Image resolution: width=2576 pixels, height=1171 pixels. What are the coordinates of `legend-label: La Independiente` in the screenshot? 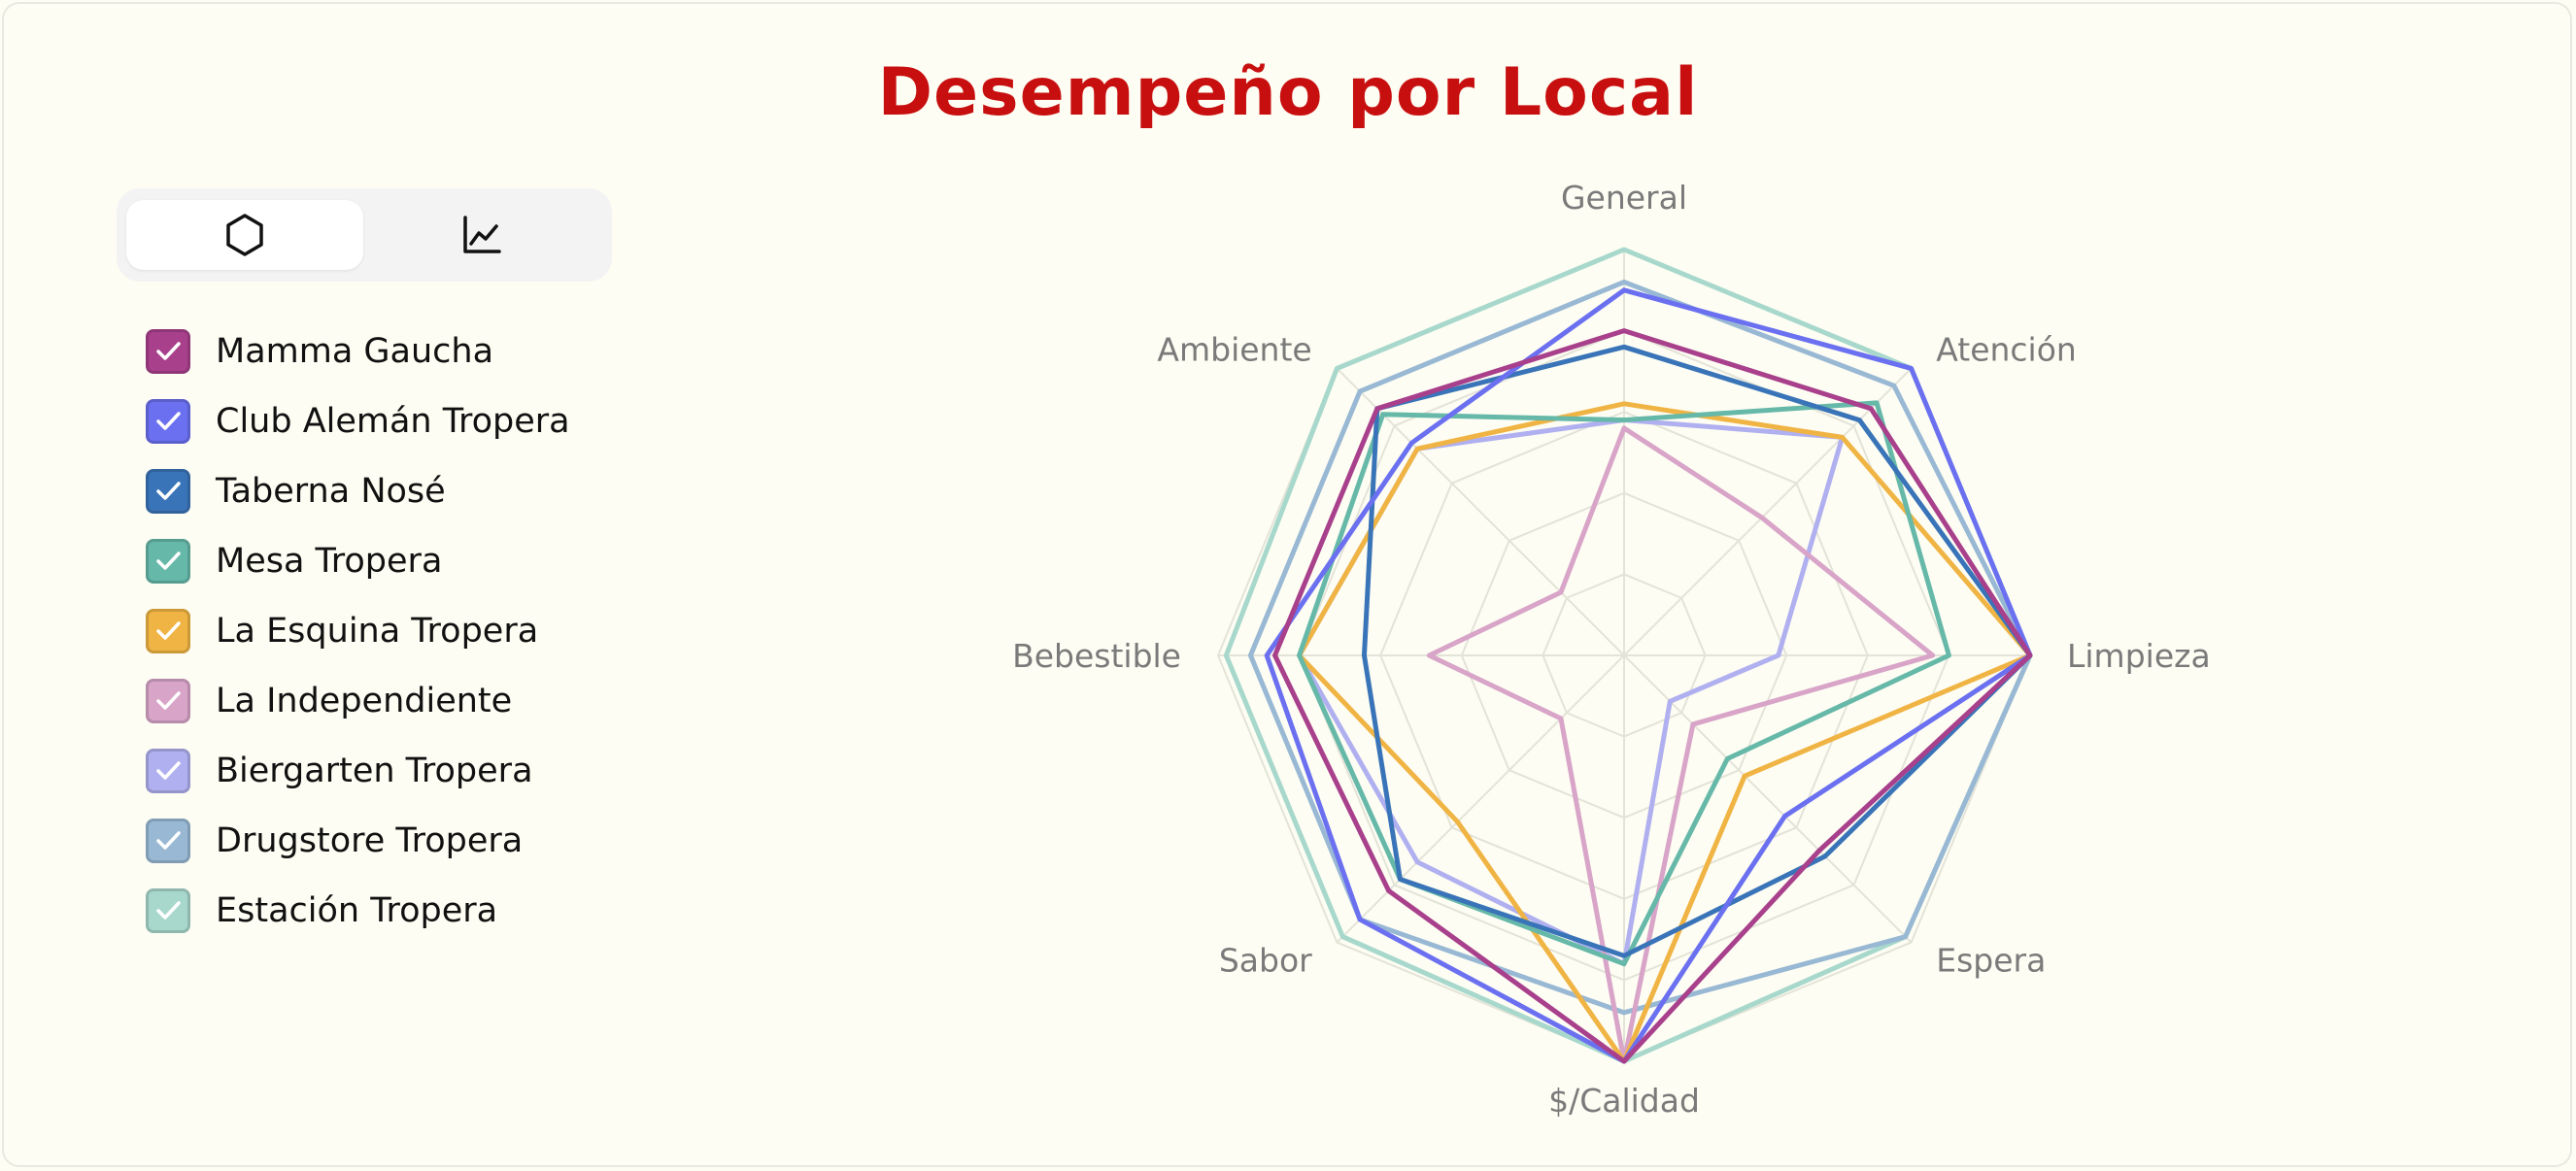 It's located at (364, 701).